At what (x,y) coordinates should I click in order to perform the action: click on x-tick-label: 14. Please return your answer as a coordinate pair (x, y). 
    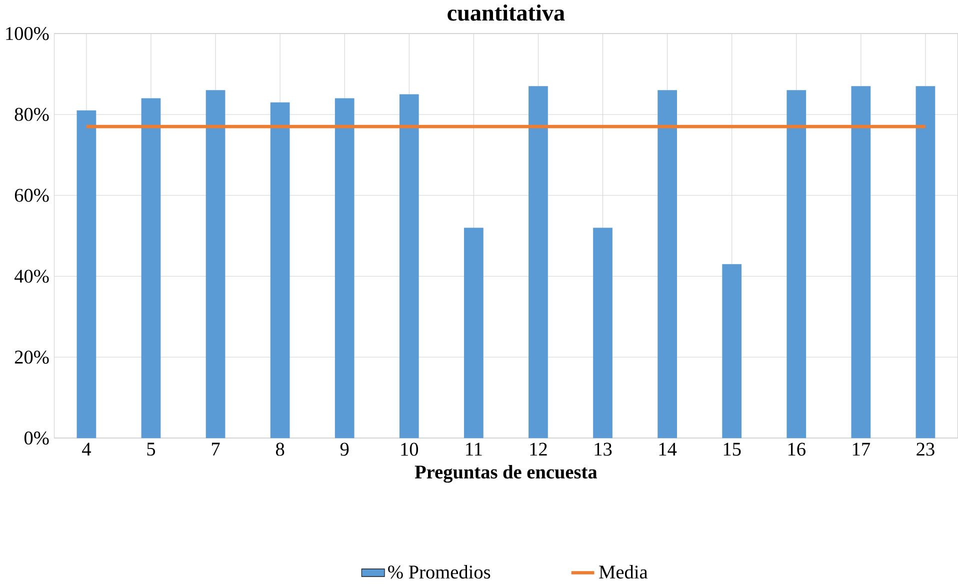
    Looking at the image, I should click on (668, 449).